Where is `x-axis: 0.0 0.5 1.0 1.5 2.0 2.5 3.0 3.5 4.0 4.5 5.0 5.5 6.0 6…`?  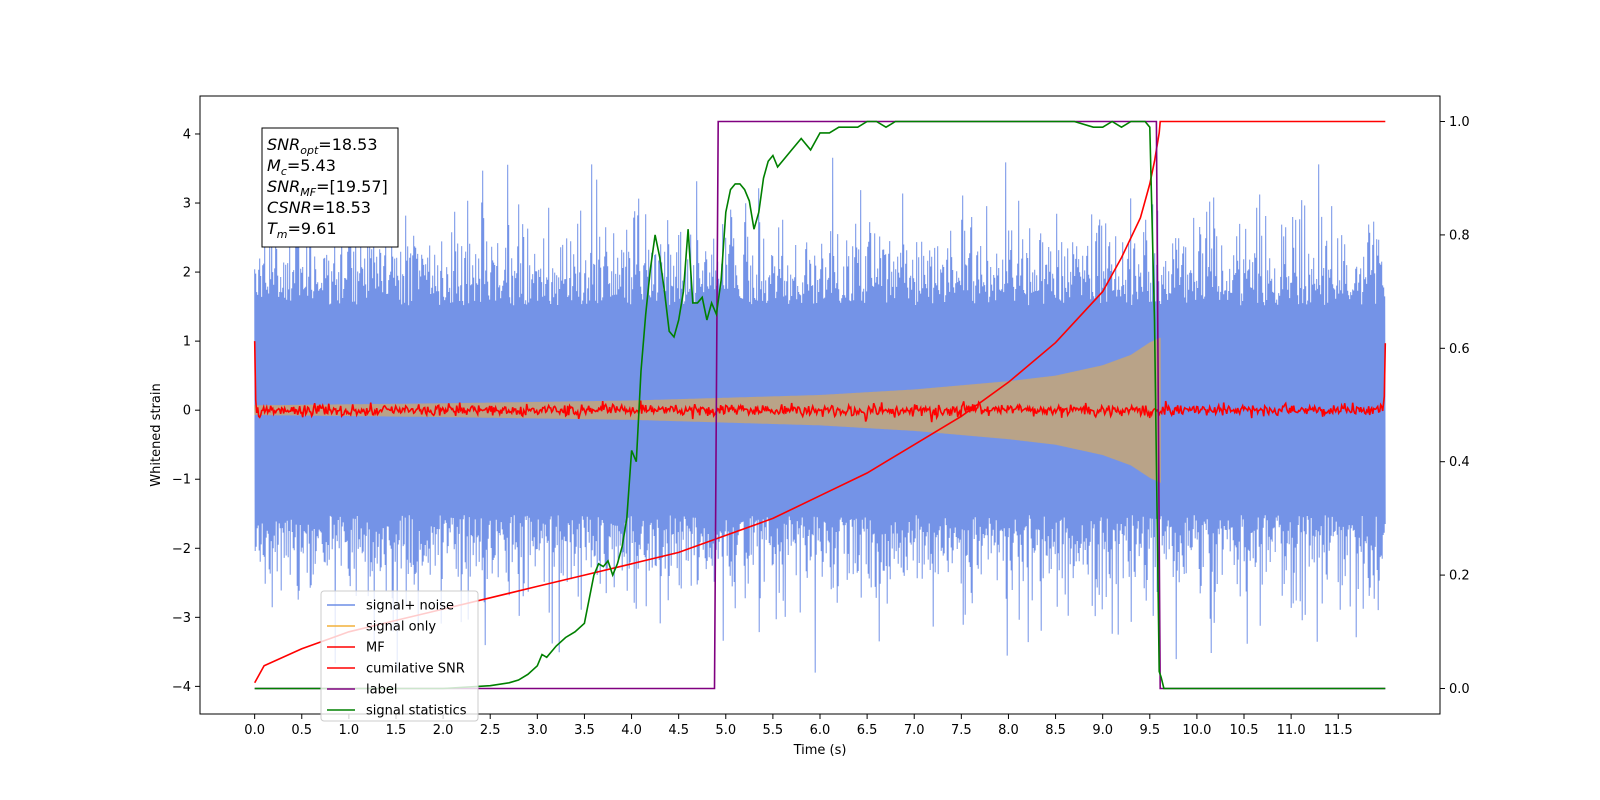 x-axis: 0.0 0.5 1.0 1.5 2.0 2.5 3.0 3.5 4.0 4.5 5.0 5.5 6.0 6… is located at coordinates (798, 726).